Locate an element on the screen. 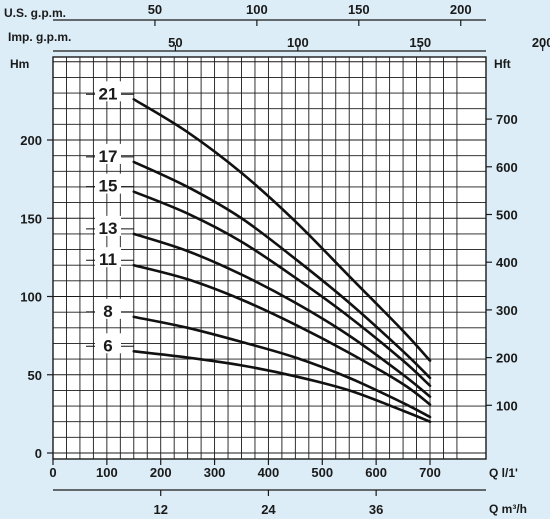 The width and height of the screenshot is (550, 519). x-bottom-tick-label: 700 is located at coordinates (430, 472).